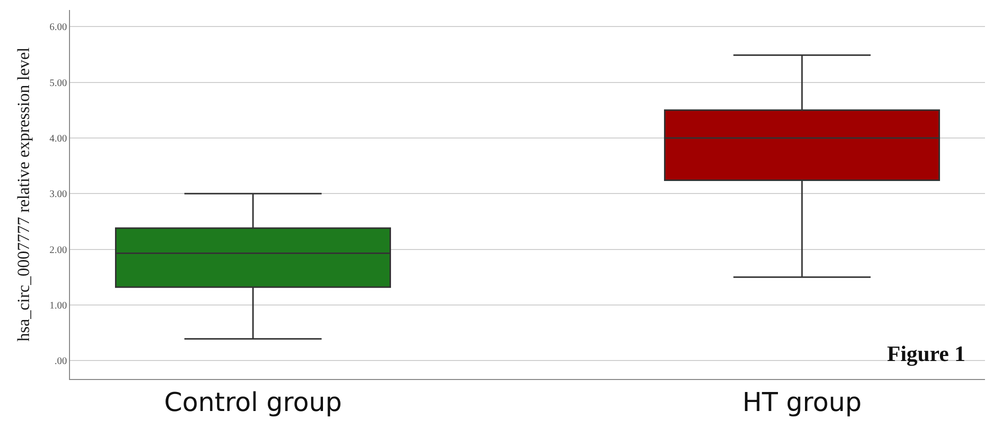 This screenshot has width=995, height=439. Describe the element at coordinates (58, 139) in the screenshot. I see `y-tick-label: 4.00` at that location.